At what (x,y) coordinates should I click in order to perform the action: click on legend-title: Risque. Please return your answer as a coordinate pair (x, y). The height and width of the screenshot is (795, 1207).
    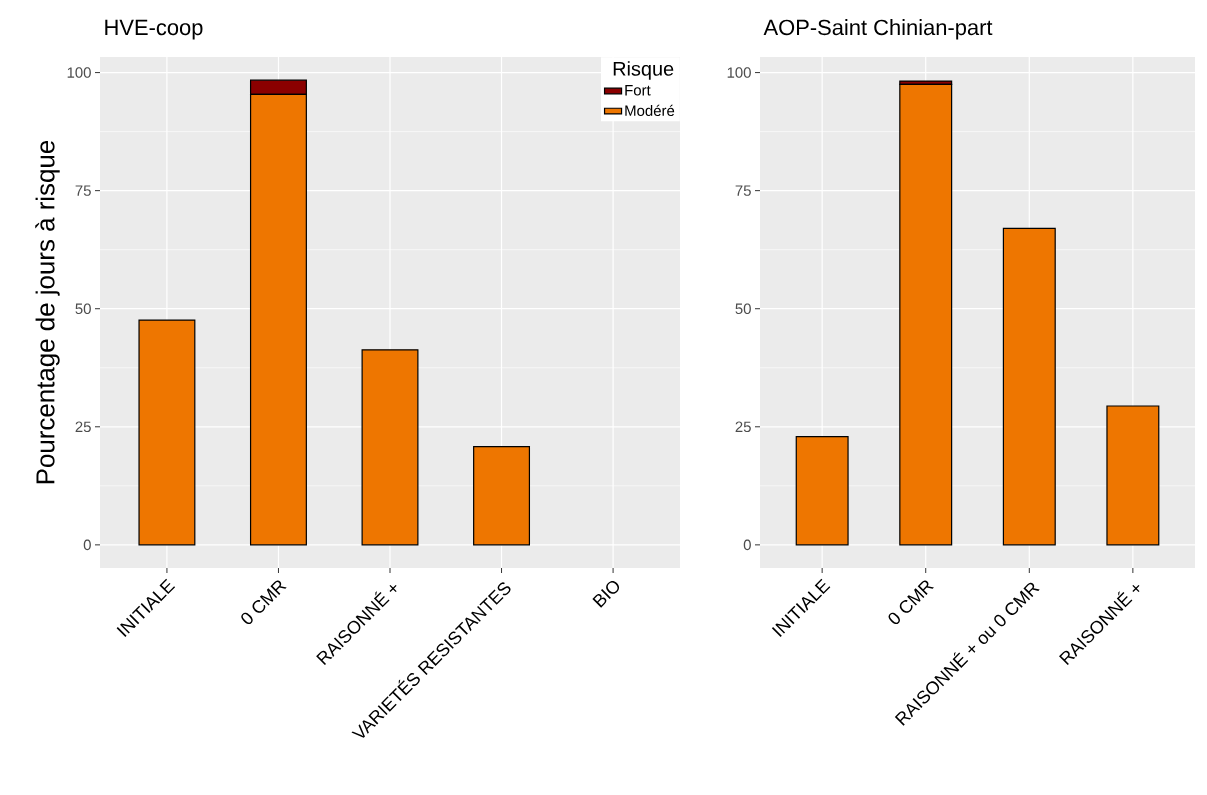
    Looking at the image, I should click on (643, 70).